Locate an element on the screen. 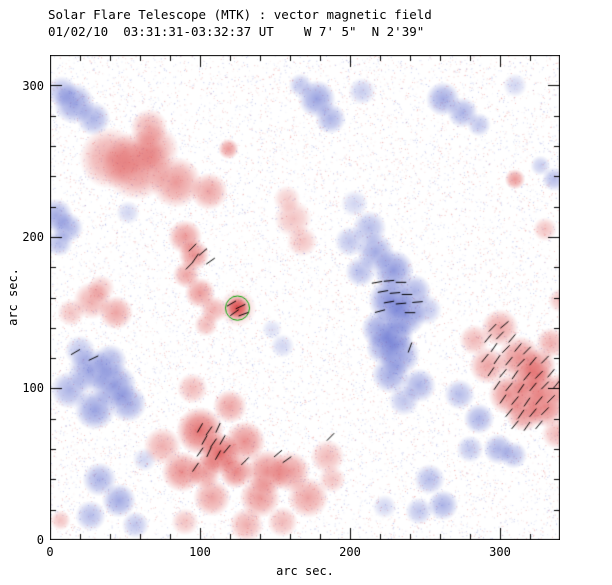 The width and height of the screenshot is (612, 585). x-tick-label: 100 is located at coordinates (200, 552).